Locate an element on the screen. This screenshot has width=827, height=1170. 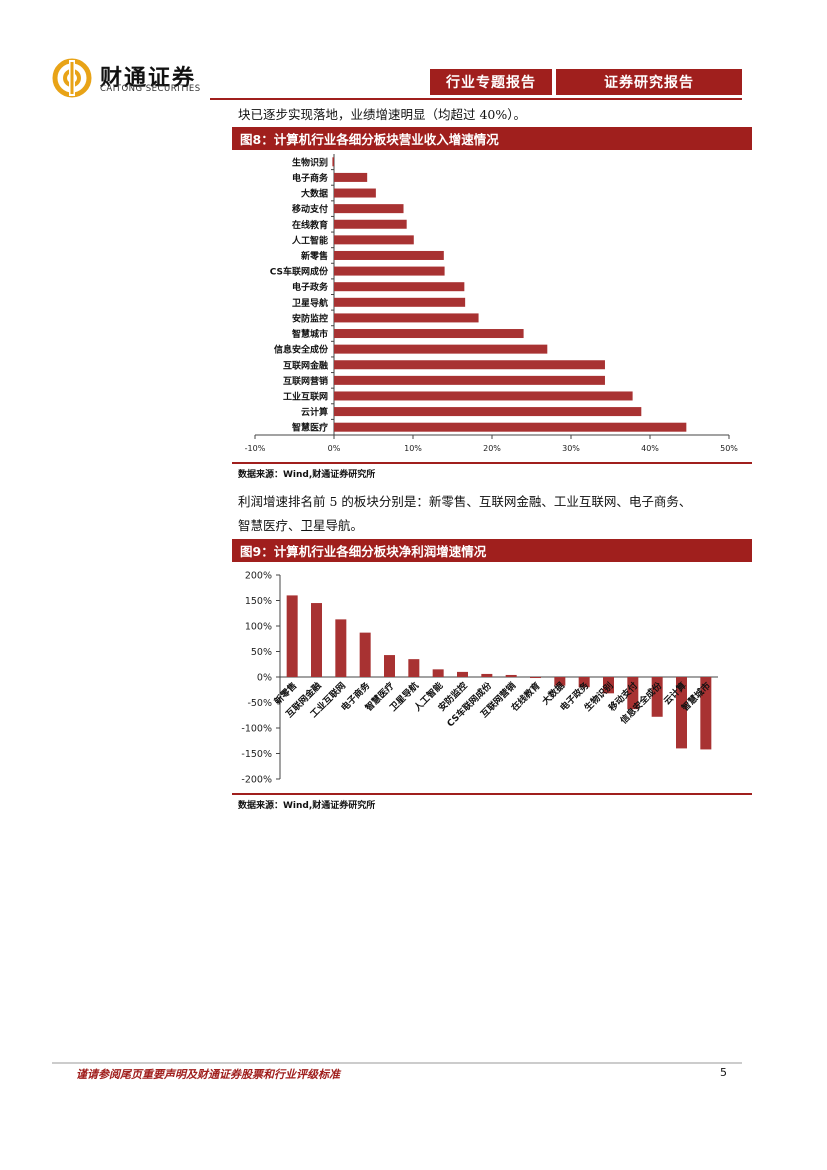
logo-english-name: CAITONG SECURITIES is located at coordinates (150, 89).